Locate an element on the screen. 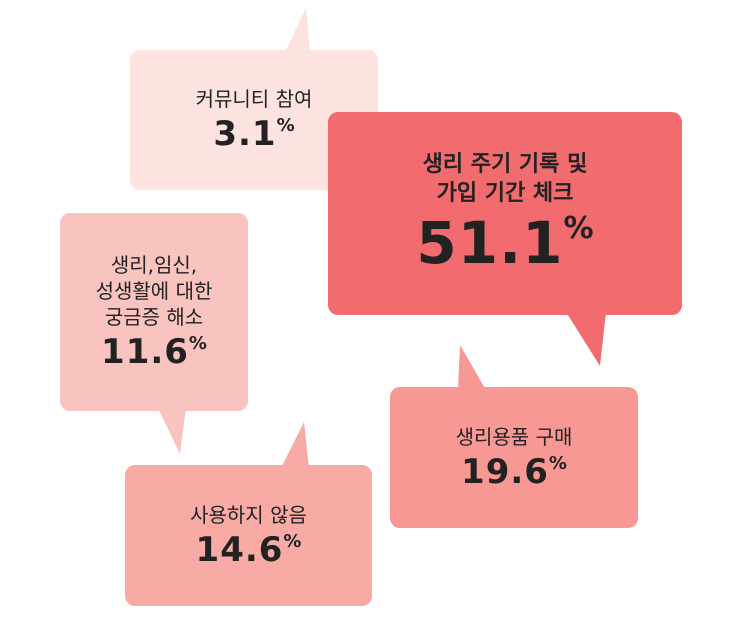 Image resolution: width=740 pixels, height=620 pixels. bubble: 생리,임신, 성생활에 대한 궁금증 해소 11.6% is located at coordinates (154, 312).